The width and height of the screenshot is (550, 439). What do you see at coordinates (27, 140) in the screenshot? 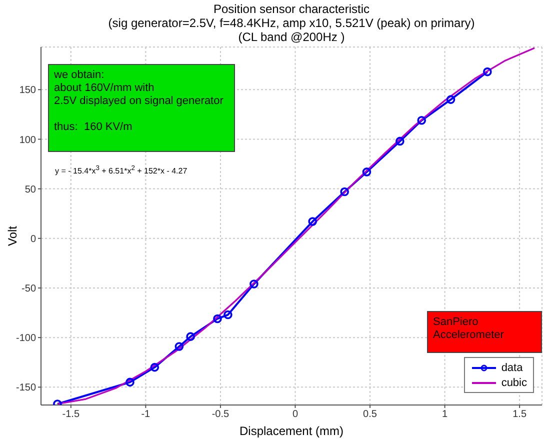
I see `y-tick-label: 100` at bounding box center [27, 140].